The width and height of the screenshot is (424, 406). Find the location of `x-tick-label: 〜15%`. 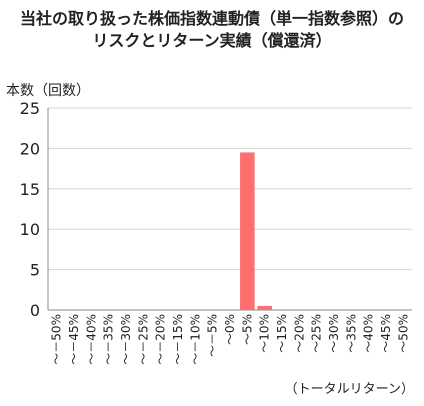

x-tick-label: 〜15% is located at coordinates (282, 333).